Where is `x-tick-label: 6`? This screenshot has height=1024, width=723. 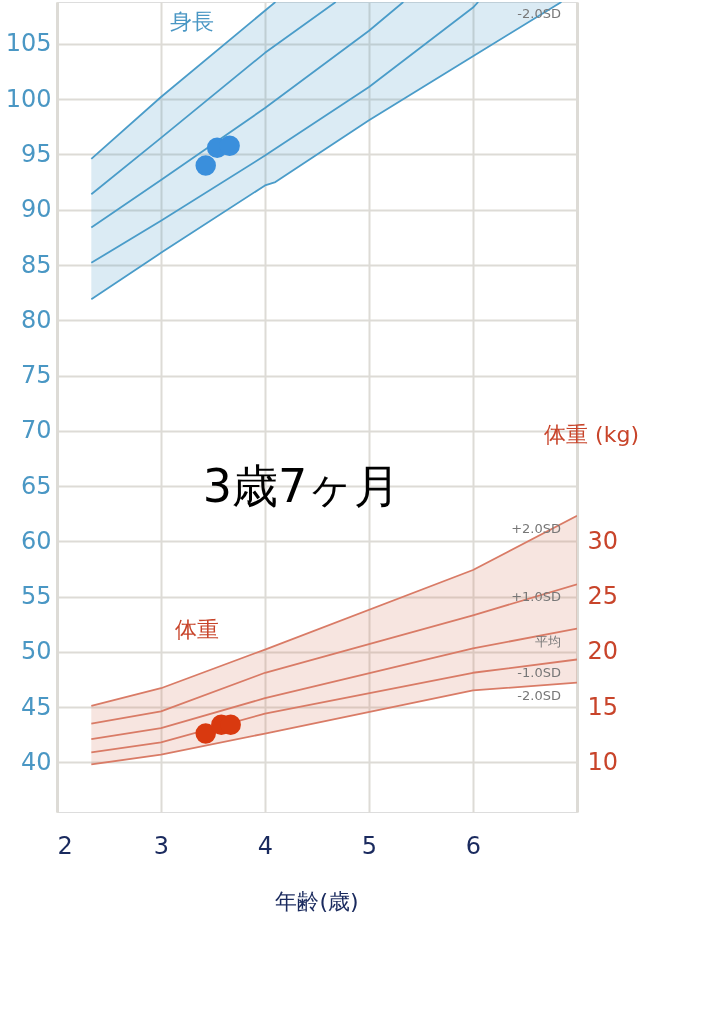
x-tick-label: 6 is located at coordinates (473, 845).